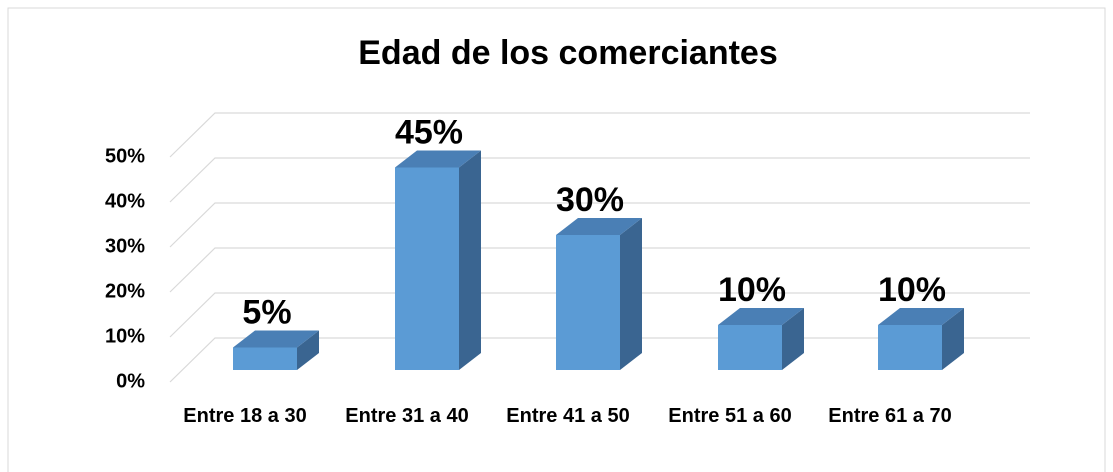 This screenshot has width=1113, height=472. I want to click on x-tick-label: Entre 51 a 60, so click(730, 416).